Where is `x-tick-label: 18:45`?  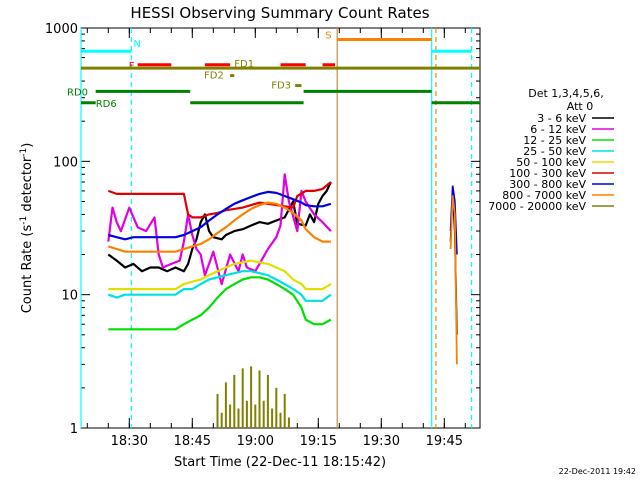 x-tick-label: 18:45 is located at coordinates (192, 441).